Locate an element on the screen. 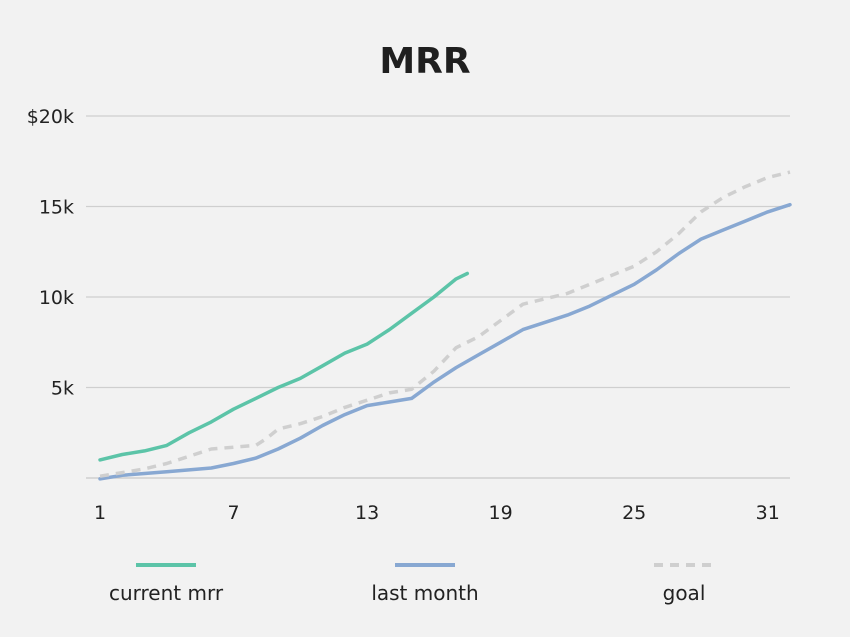 The width and height of the screenshot is (850, 637). x-axis-ticks: 1 7 13 19 25 31 is located at coordinates (437, 513).